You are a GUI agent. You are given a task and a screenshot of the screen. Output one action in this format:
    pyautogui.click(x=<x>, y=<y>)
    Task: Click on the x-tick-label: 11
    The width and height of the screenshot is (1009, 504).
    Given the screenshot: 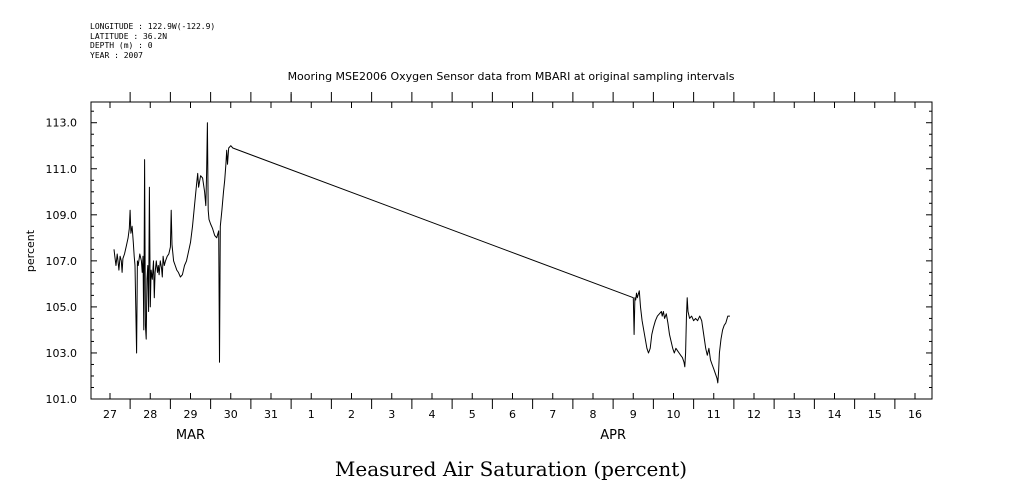 What is the action you would take?
    pyautogui.click(x=714, y=414)
    